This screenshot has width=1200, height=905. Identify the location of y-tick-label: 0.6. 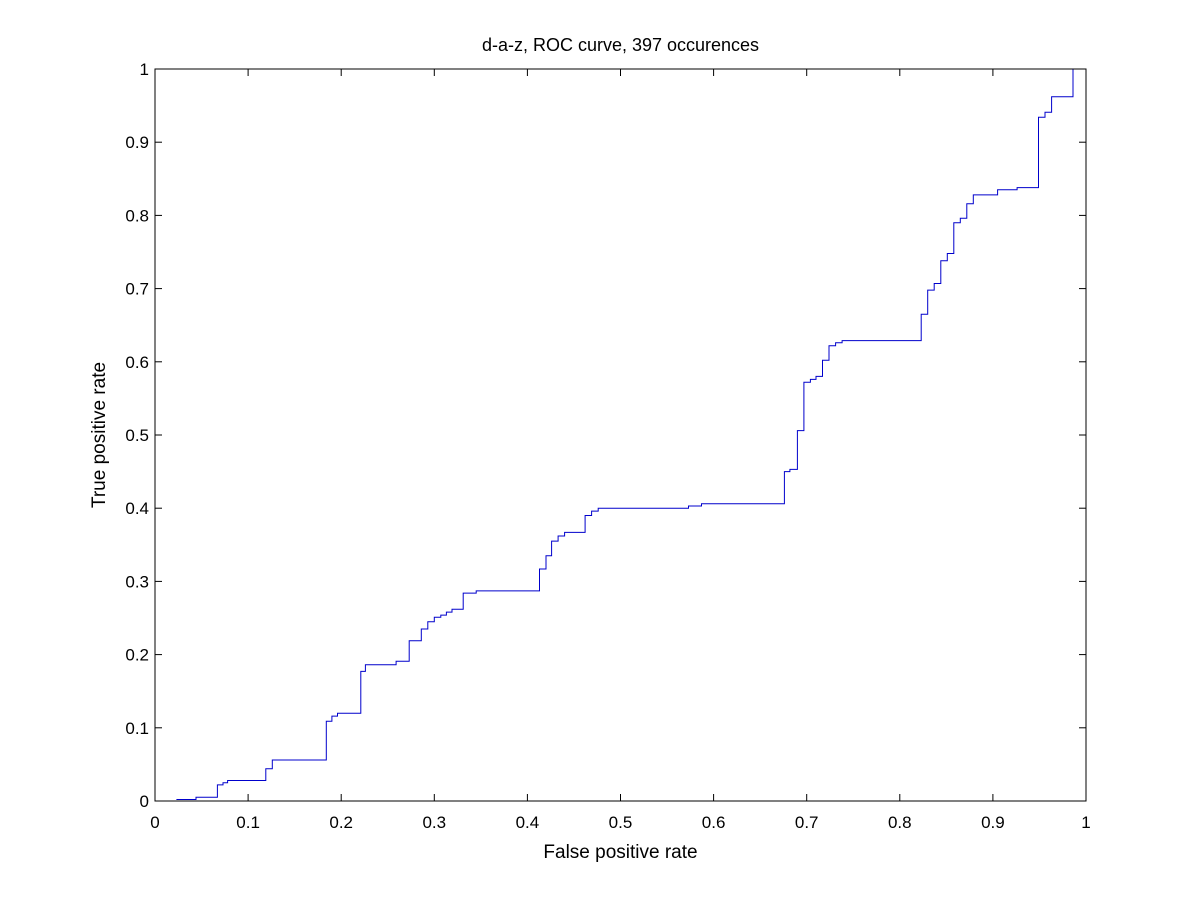
(137, 362).